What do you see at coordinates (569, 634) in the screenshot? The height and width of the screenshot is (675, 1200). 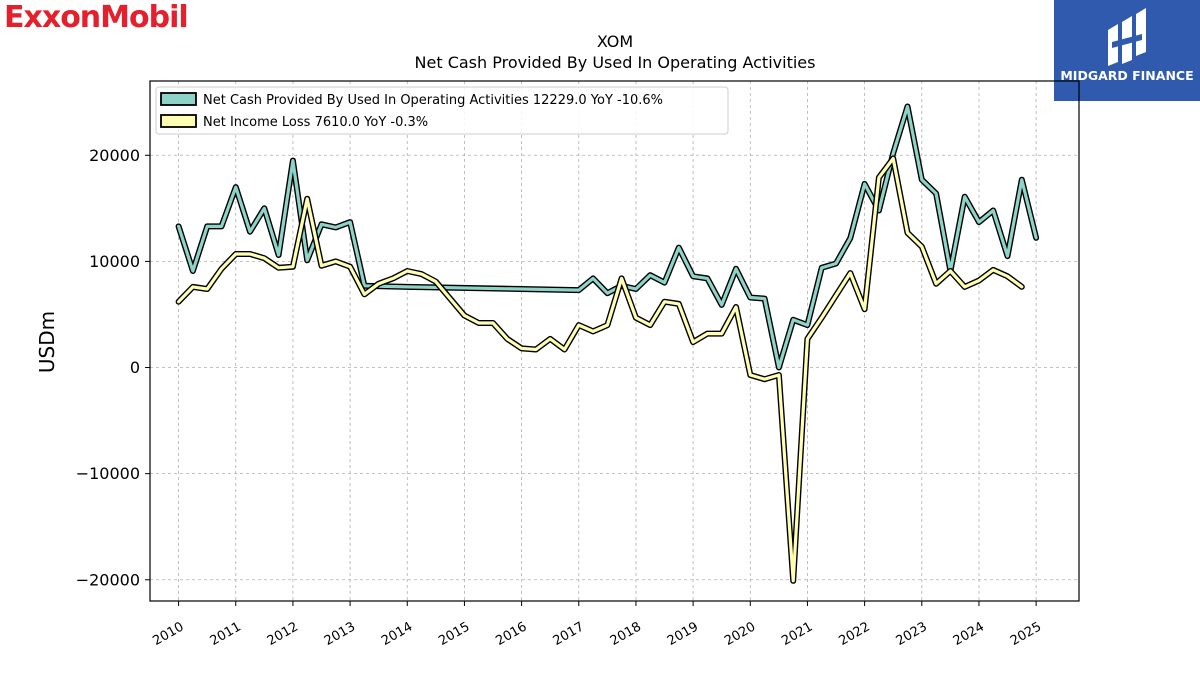 I see `x-tick-label: 2017` at bounding box center [569, 634].